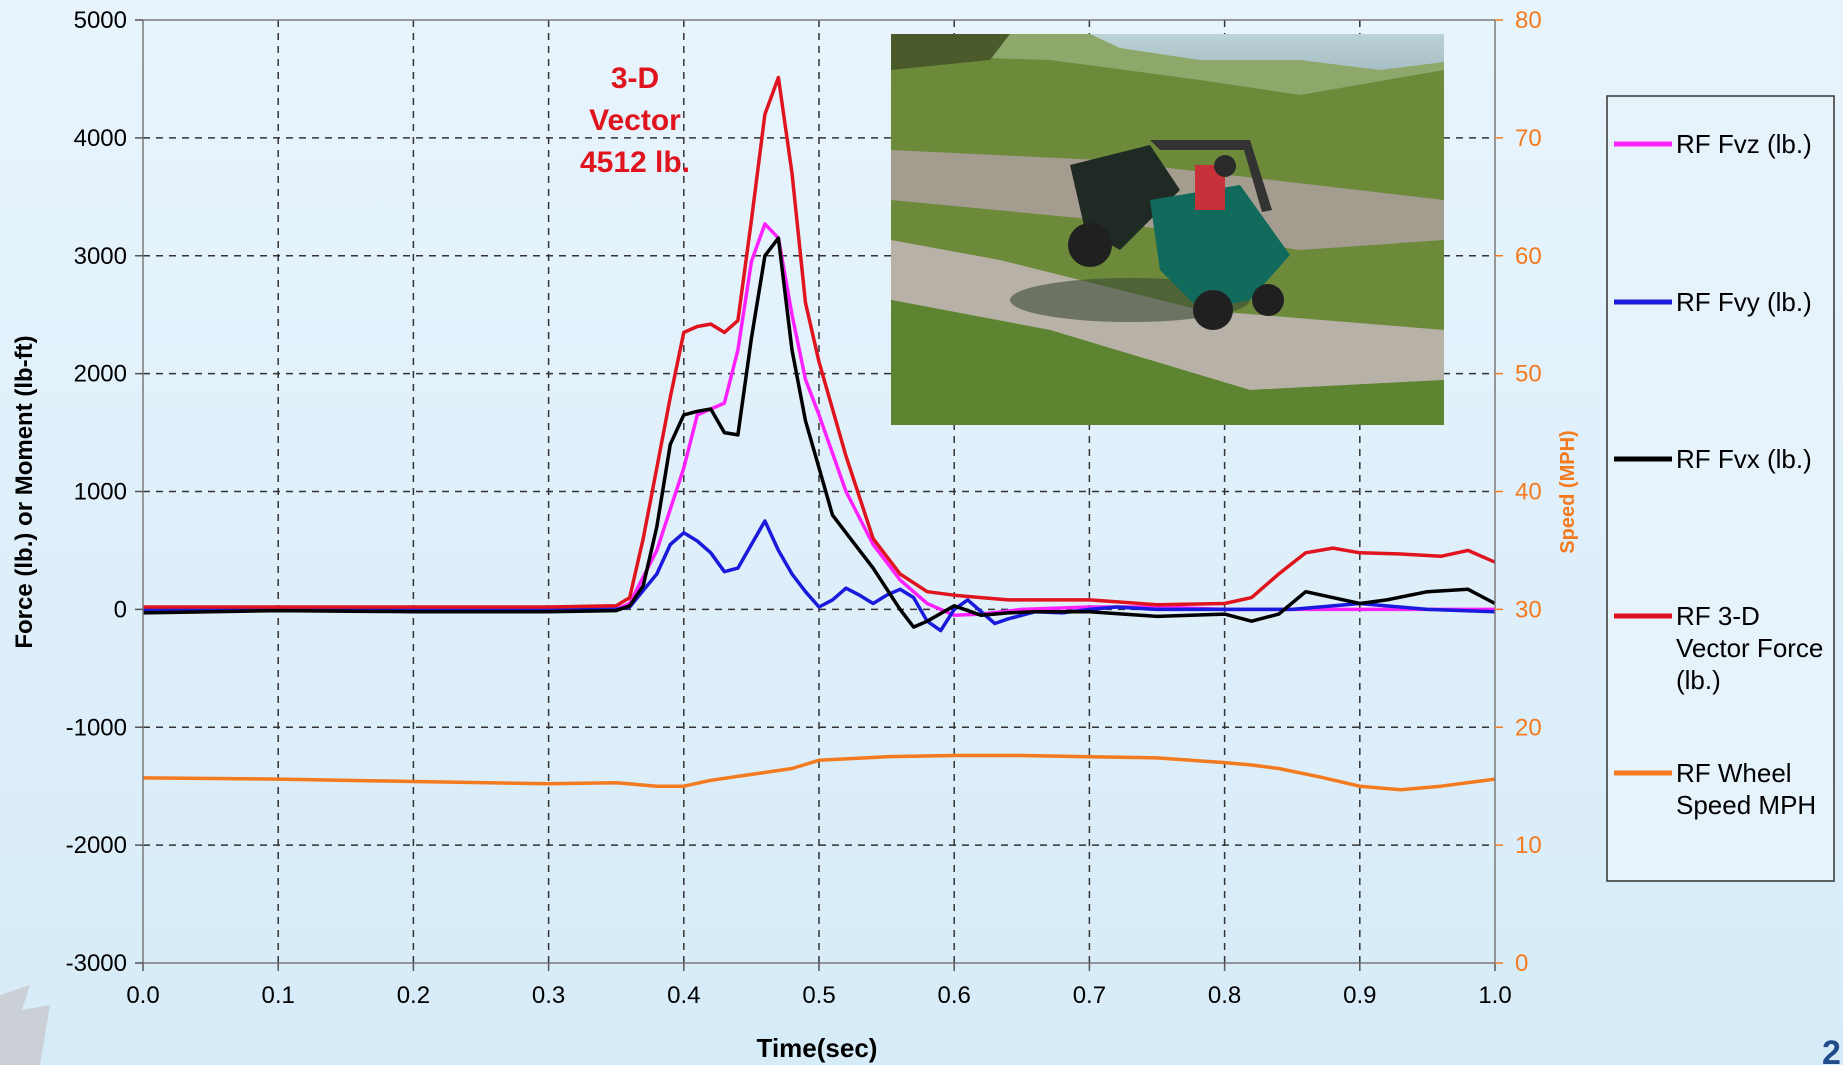 The width and height of the screenshot is (1843, 1065). Describe the element at coordinates (1359, 995) in the screenshot. I see `x-tick-label: 0.9` at that location.